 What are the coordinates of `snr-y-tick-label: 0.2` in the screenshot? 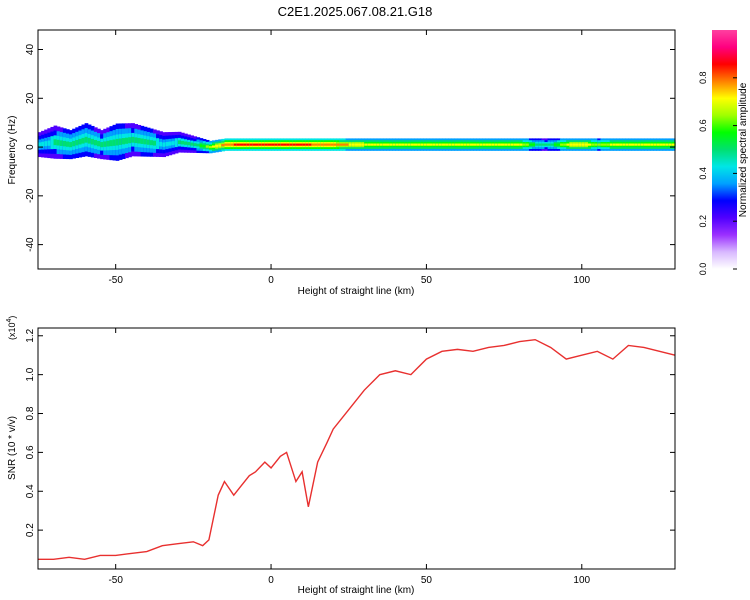 It's located at (30, 530).